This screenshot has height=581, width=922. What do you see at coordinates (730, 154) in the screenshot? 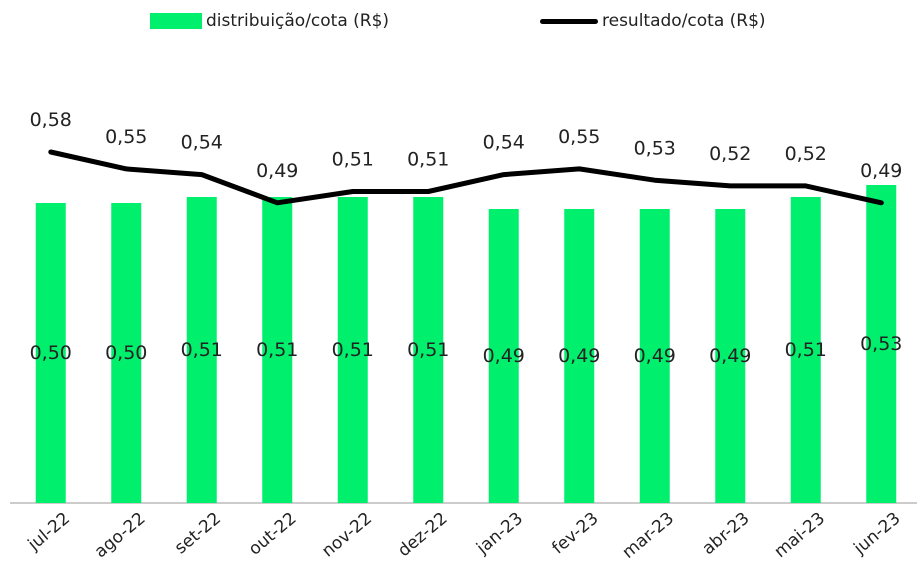
I see `line-label-abr-23: 0,52` at bounding box center [730, 154].